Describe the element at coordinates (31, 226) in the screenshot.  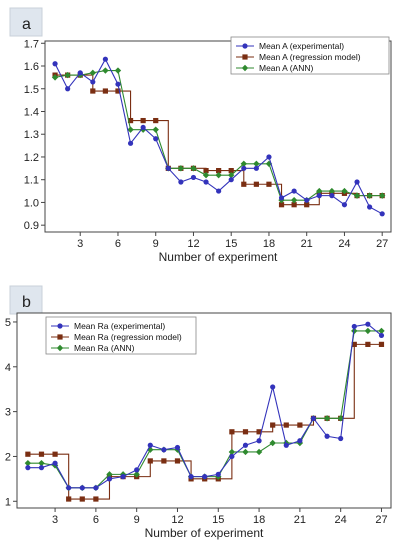
I see `y-tick-label: 0.9` at that location.